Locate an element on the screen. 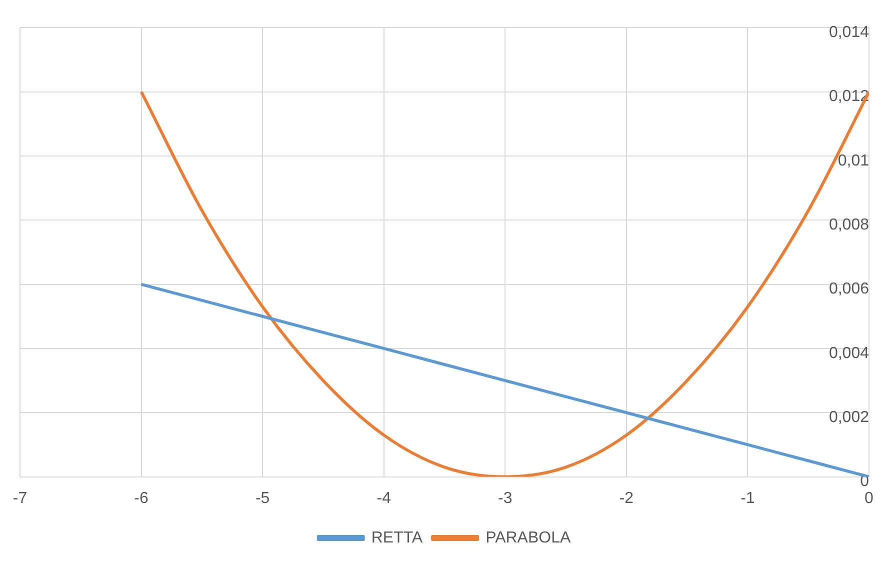 The height and width of the screenshot is (562, 893). legend-label: RETTA is located at coordinates (397, 537).